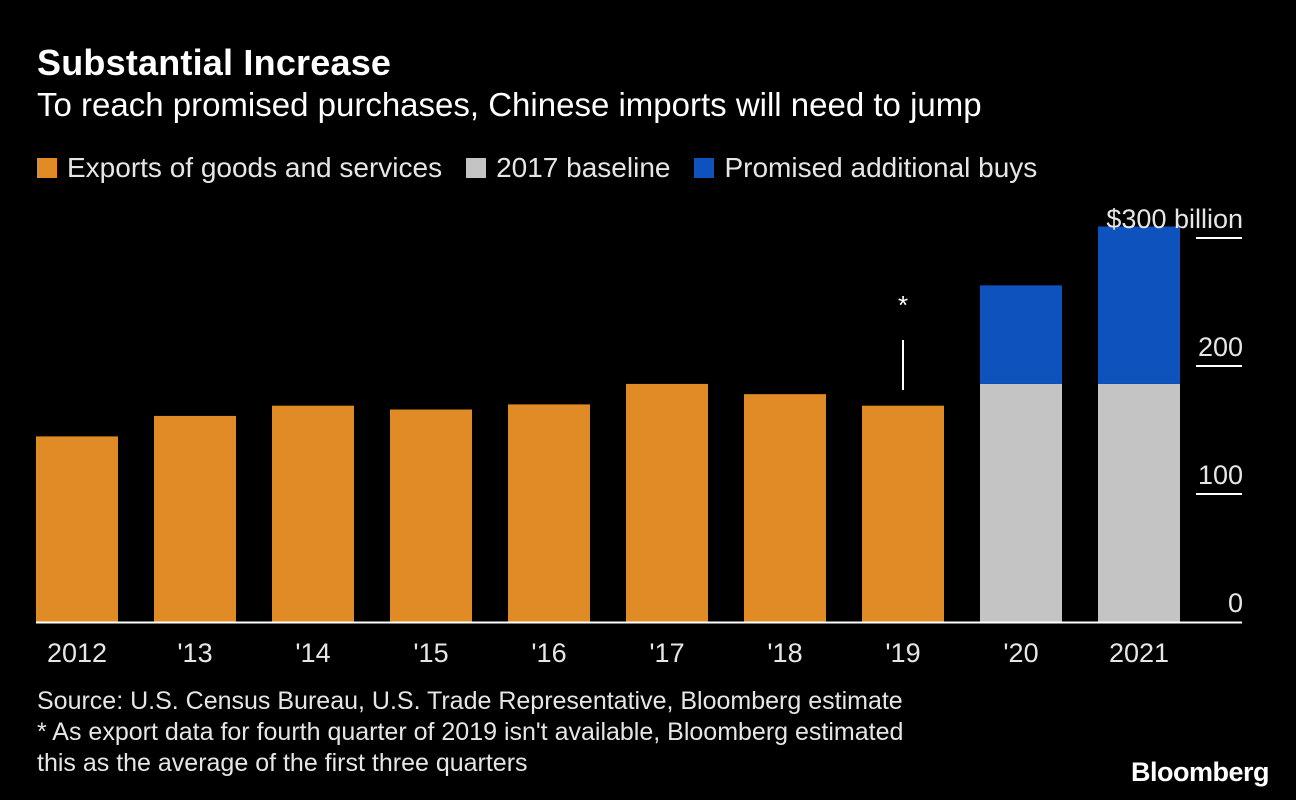  What do you see at coordinates (902, 653) in the screenshot?
I see `x-tick-label-7: '19` at bounding box center [902, 653].